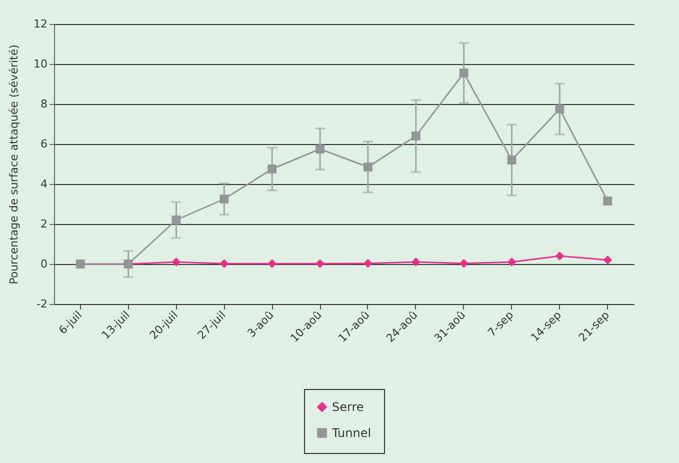  What do you see at coordinates (42, 304) in the screenshot?
I see `y-tick-label: -2` at bounding box center [42, 304].